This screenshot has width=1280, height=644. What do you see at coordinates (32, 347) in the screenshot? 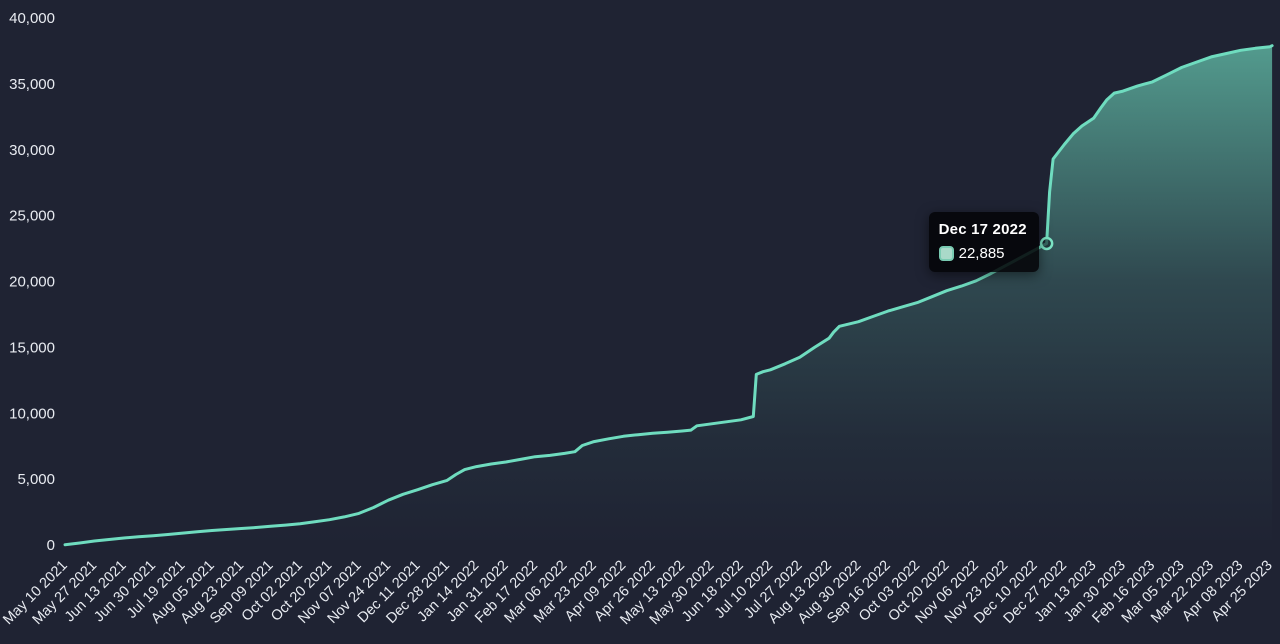
I see `y-axis-label: 15,000` at bounding box center [32, 347].